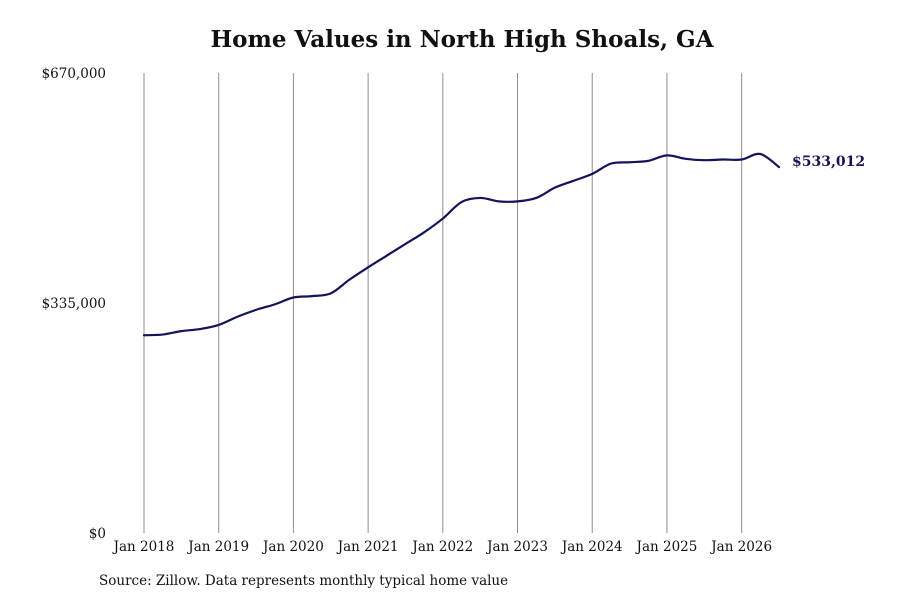 The height and width of the screenshot is (600, 900). Describe the element at coordinates (217, 547) in the screenshot. I see `x-tick-label: Jan 2019` at that location.